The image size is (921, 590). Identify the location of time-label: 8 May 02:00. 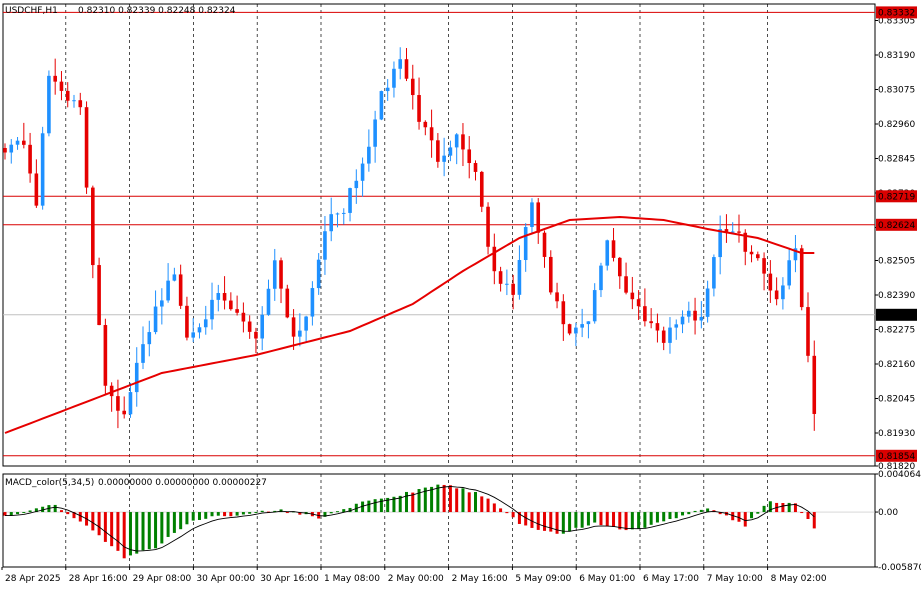
(799, 579).